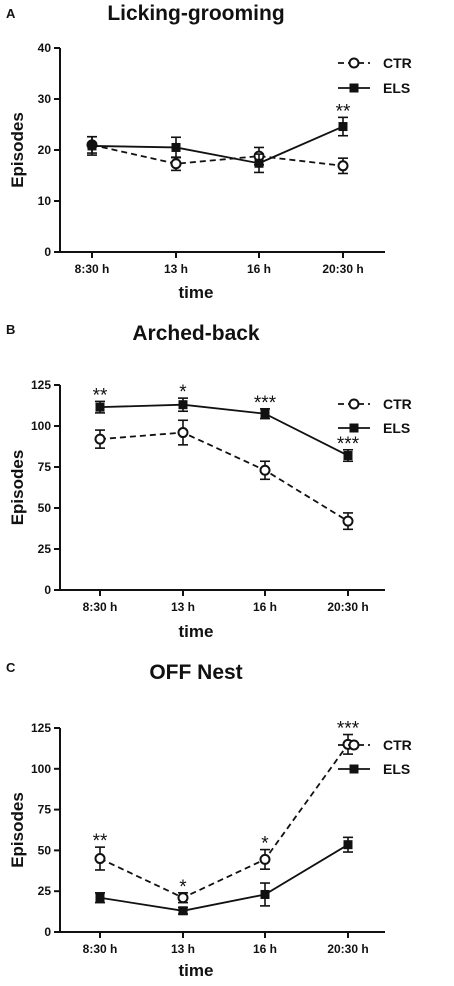 The image size is (454, 986). What do you see at coordinates (45, 201) in the screenshot?
I see `y-tick-label: 10` at bounding box center [45, 201].